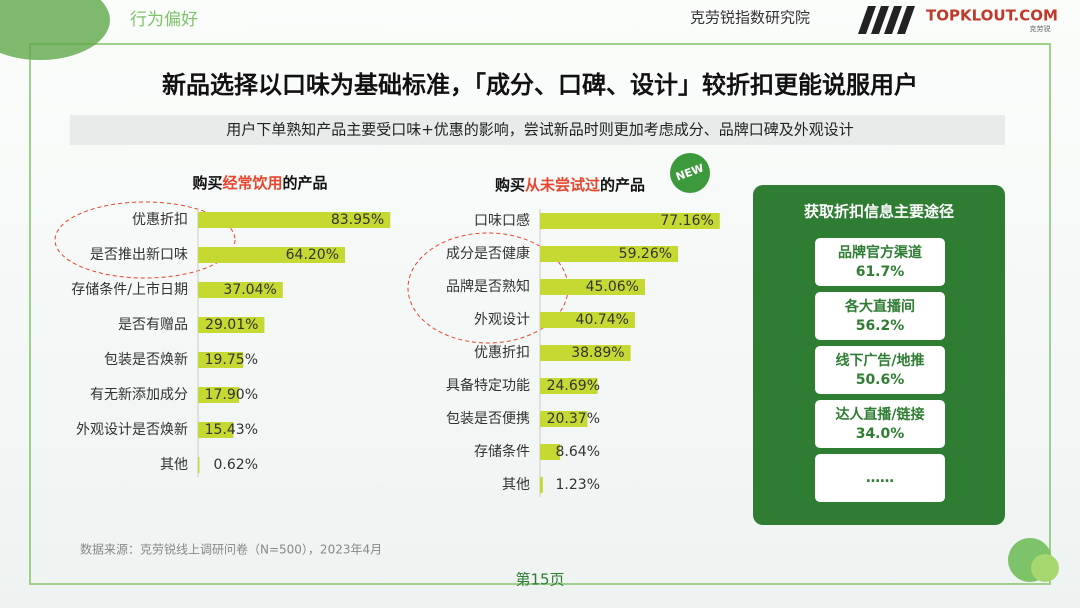  What do you see at coordinates (690, 173) in the screenshot?
I see `badge` at bounding box center [690, 173].